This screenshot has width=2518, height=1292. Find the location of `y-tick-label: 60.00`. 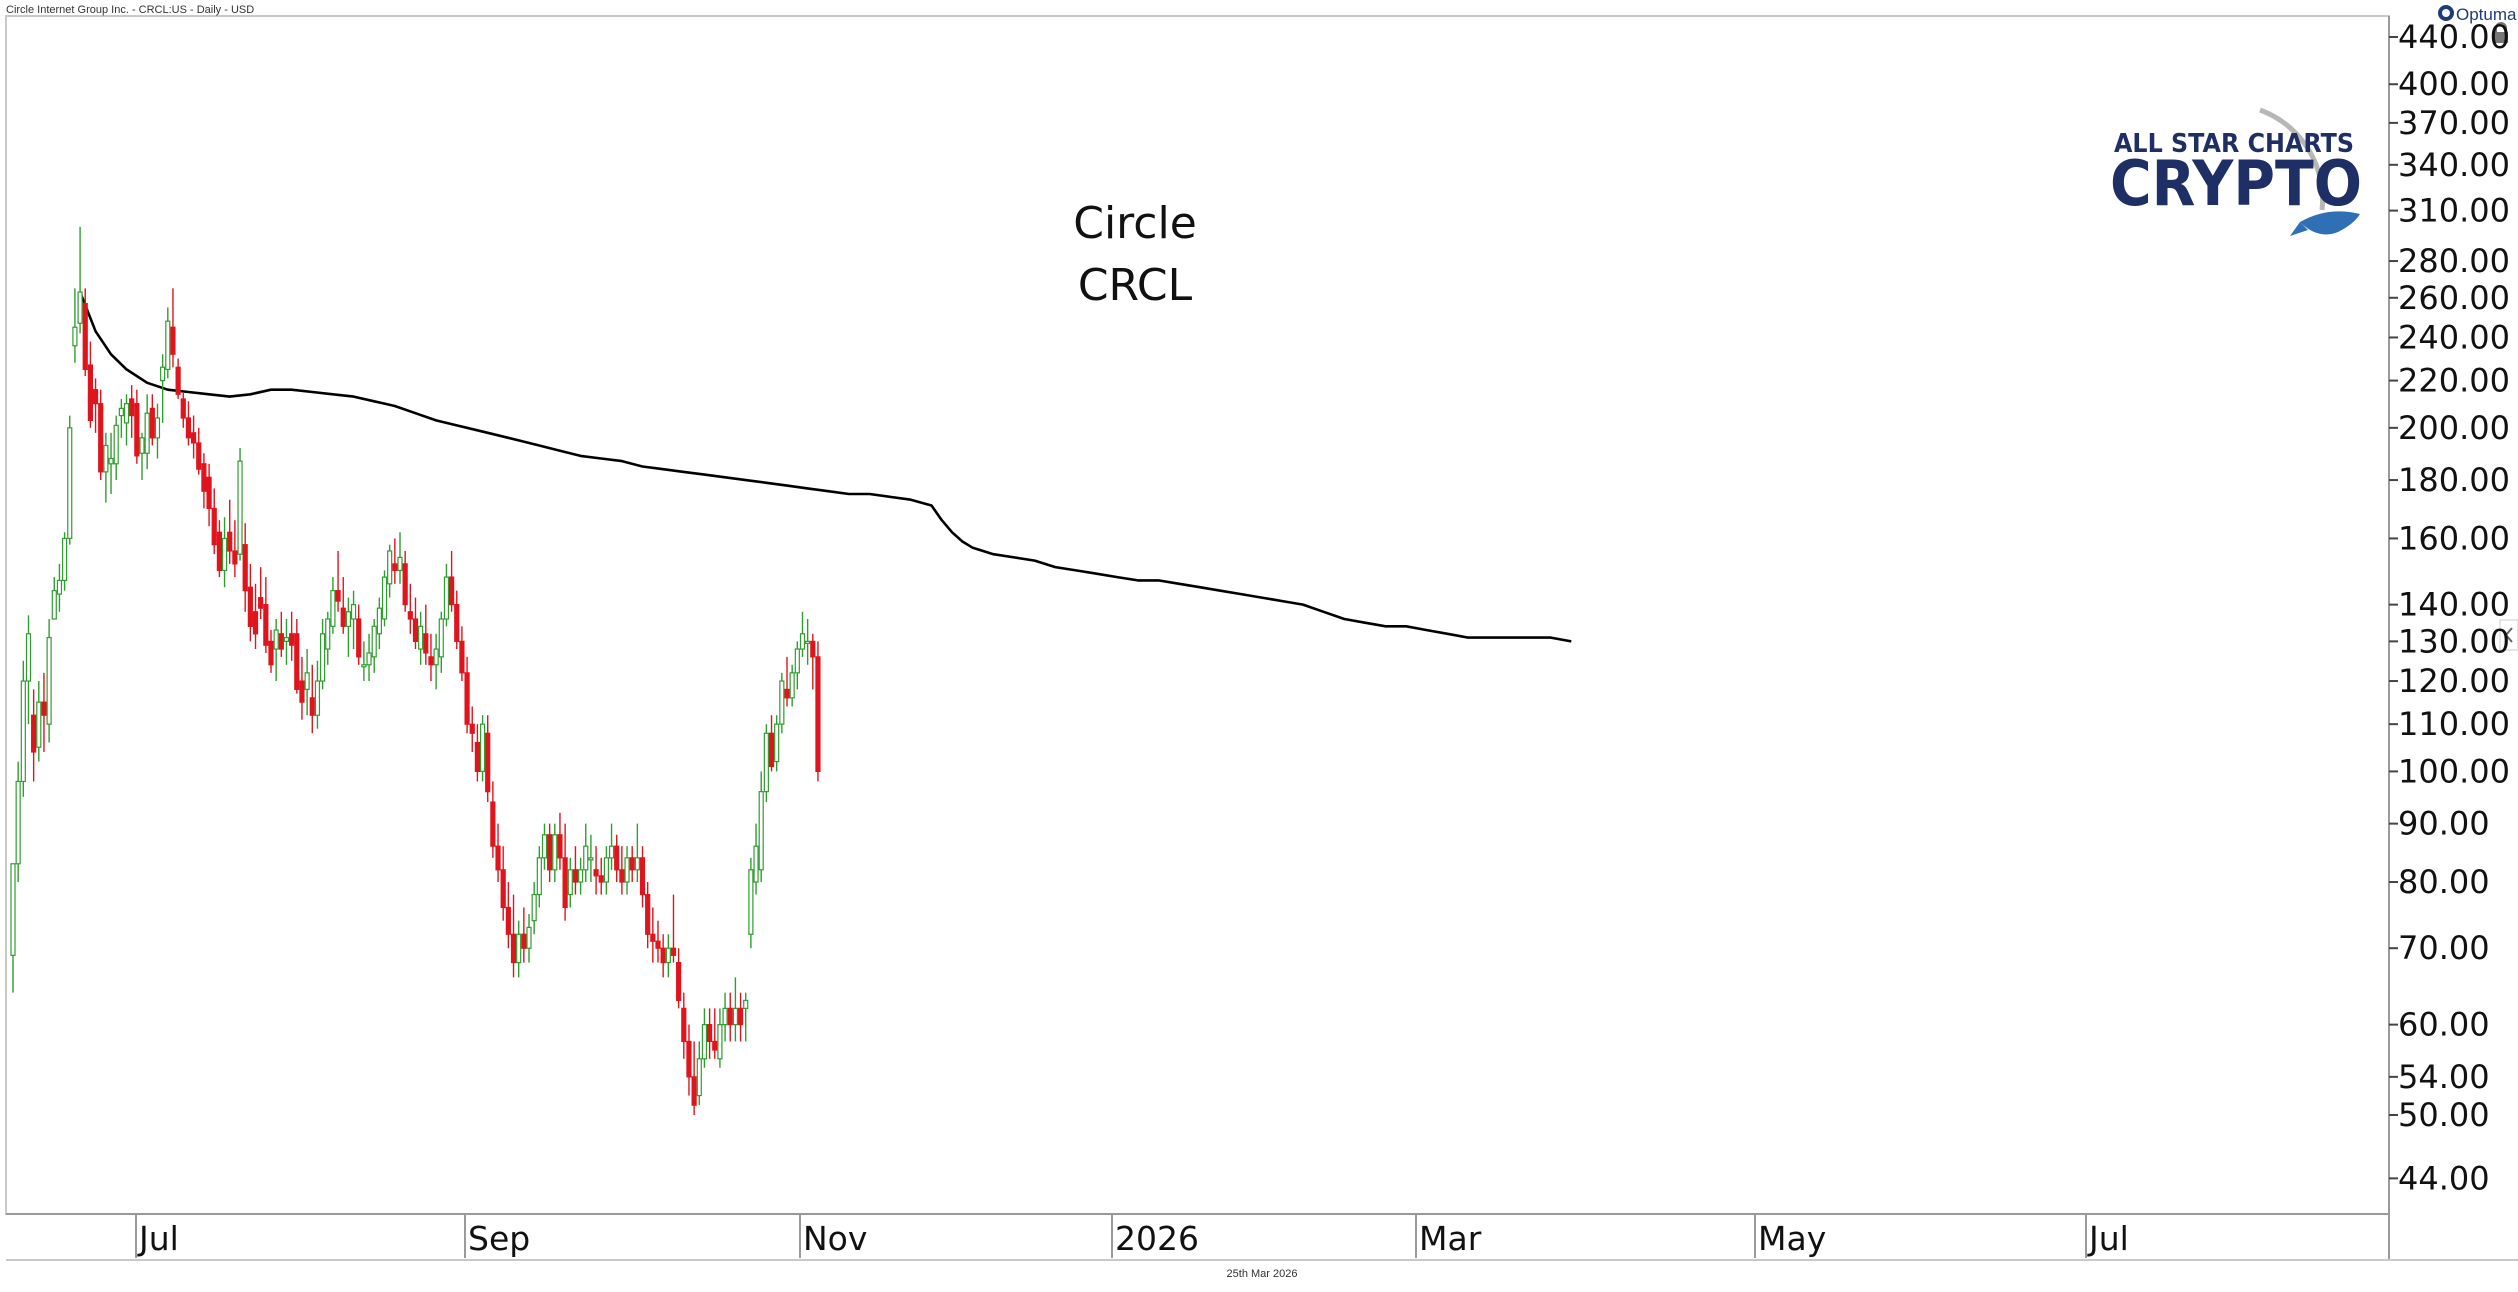

y-tick-label: 60.00 is located at coordinates (2444, 1025).